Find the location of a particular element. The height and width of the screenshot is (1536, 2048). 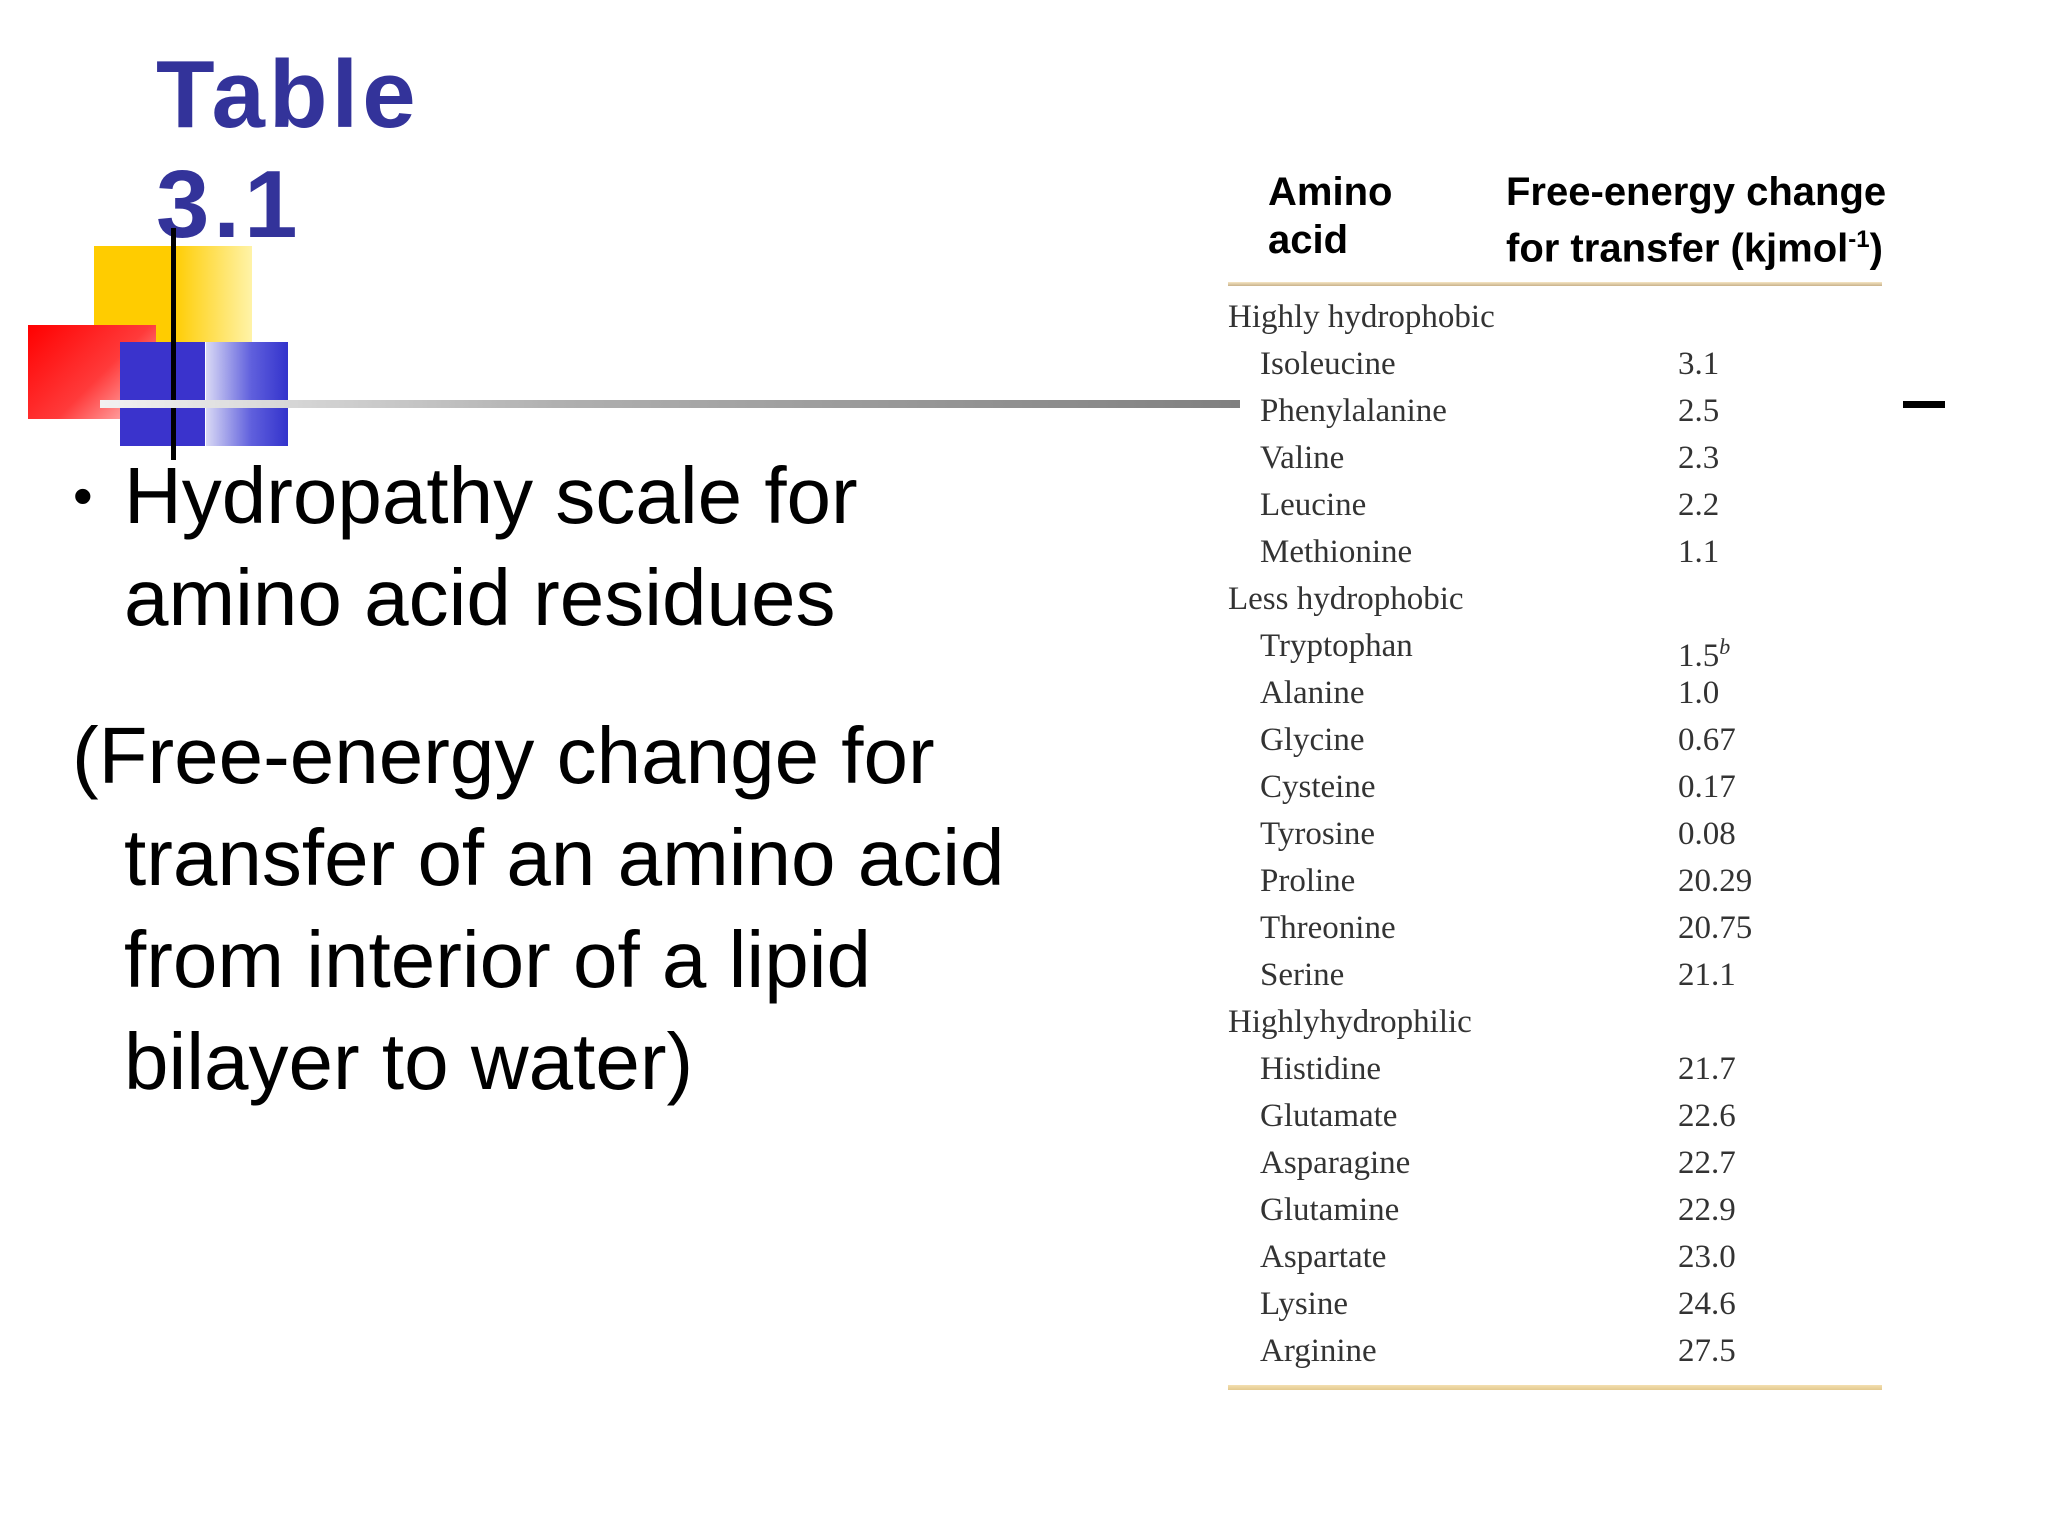

free-energy-value: 1.1 is located at coordinates (1698, 552).